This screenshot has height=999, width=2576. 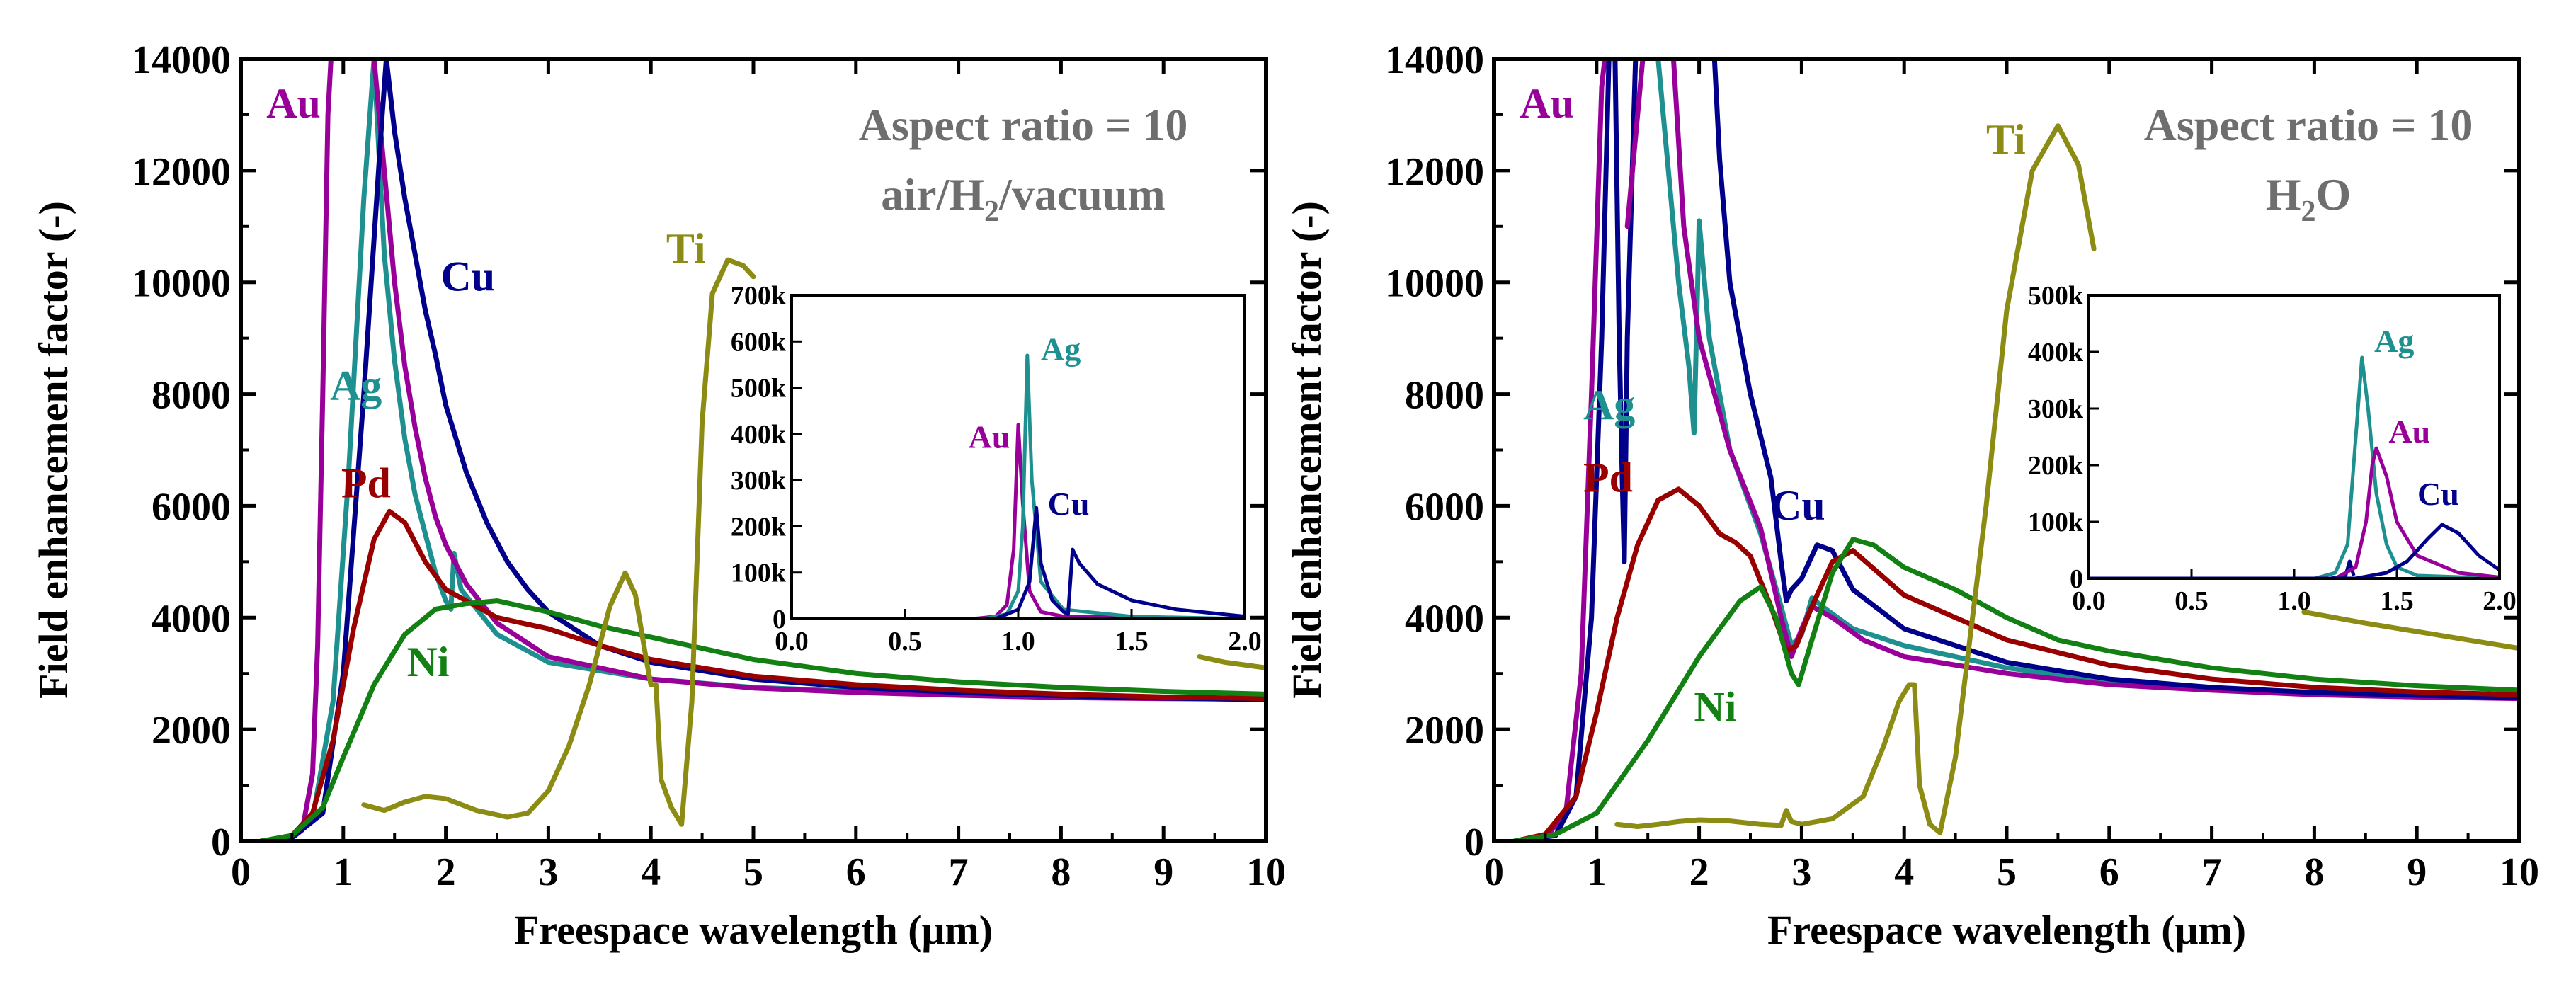 What do you see at coordinates (759, 296) in the screenshot?
I see `inset-y-tick-label: 700k` at bounding box center [759, 296].